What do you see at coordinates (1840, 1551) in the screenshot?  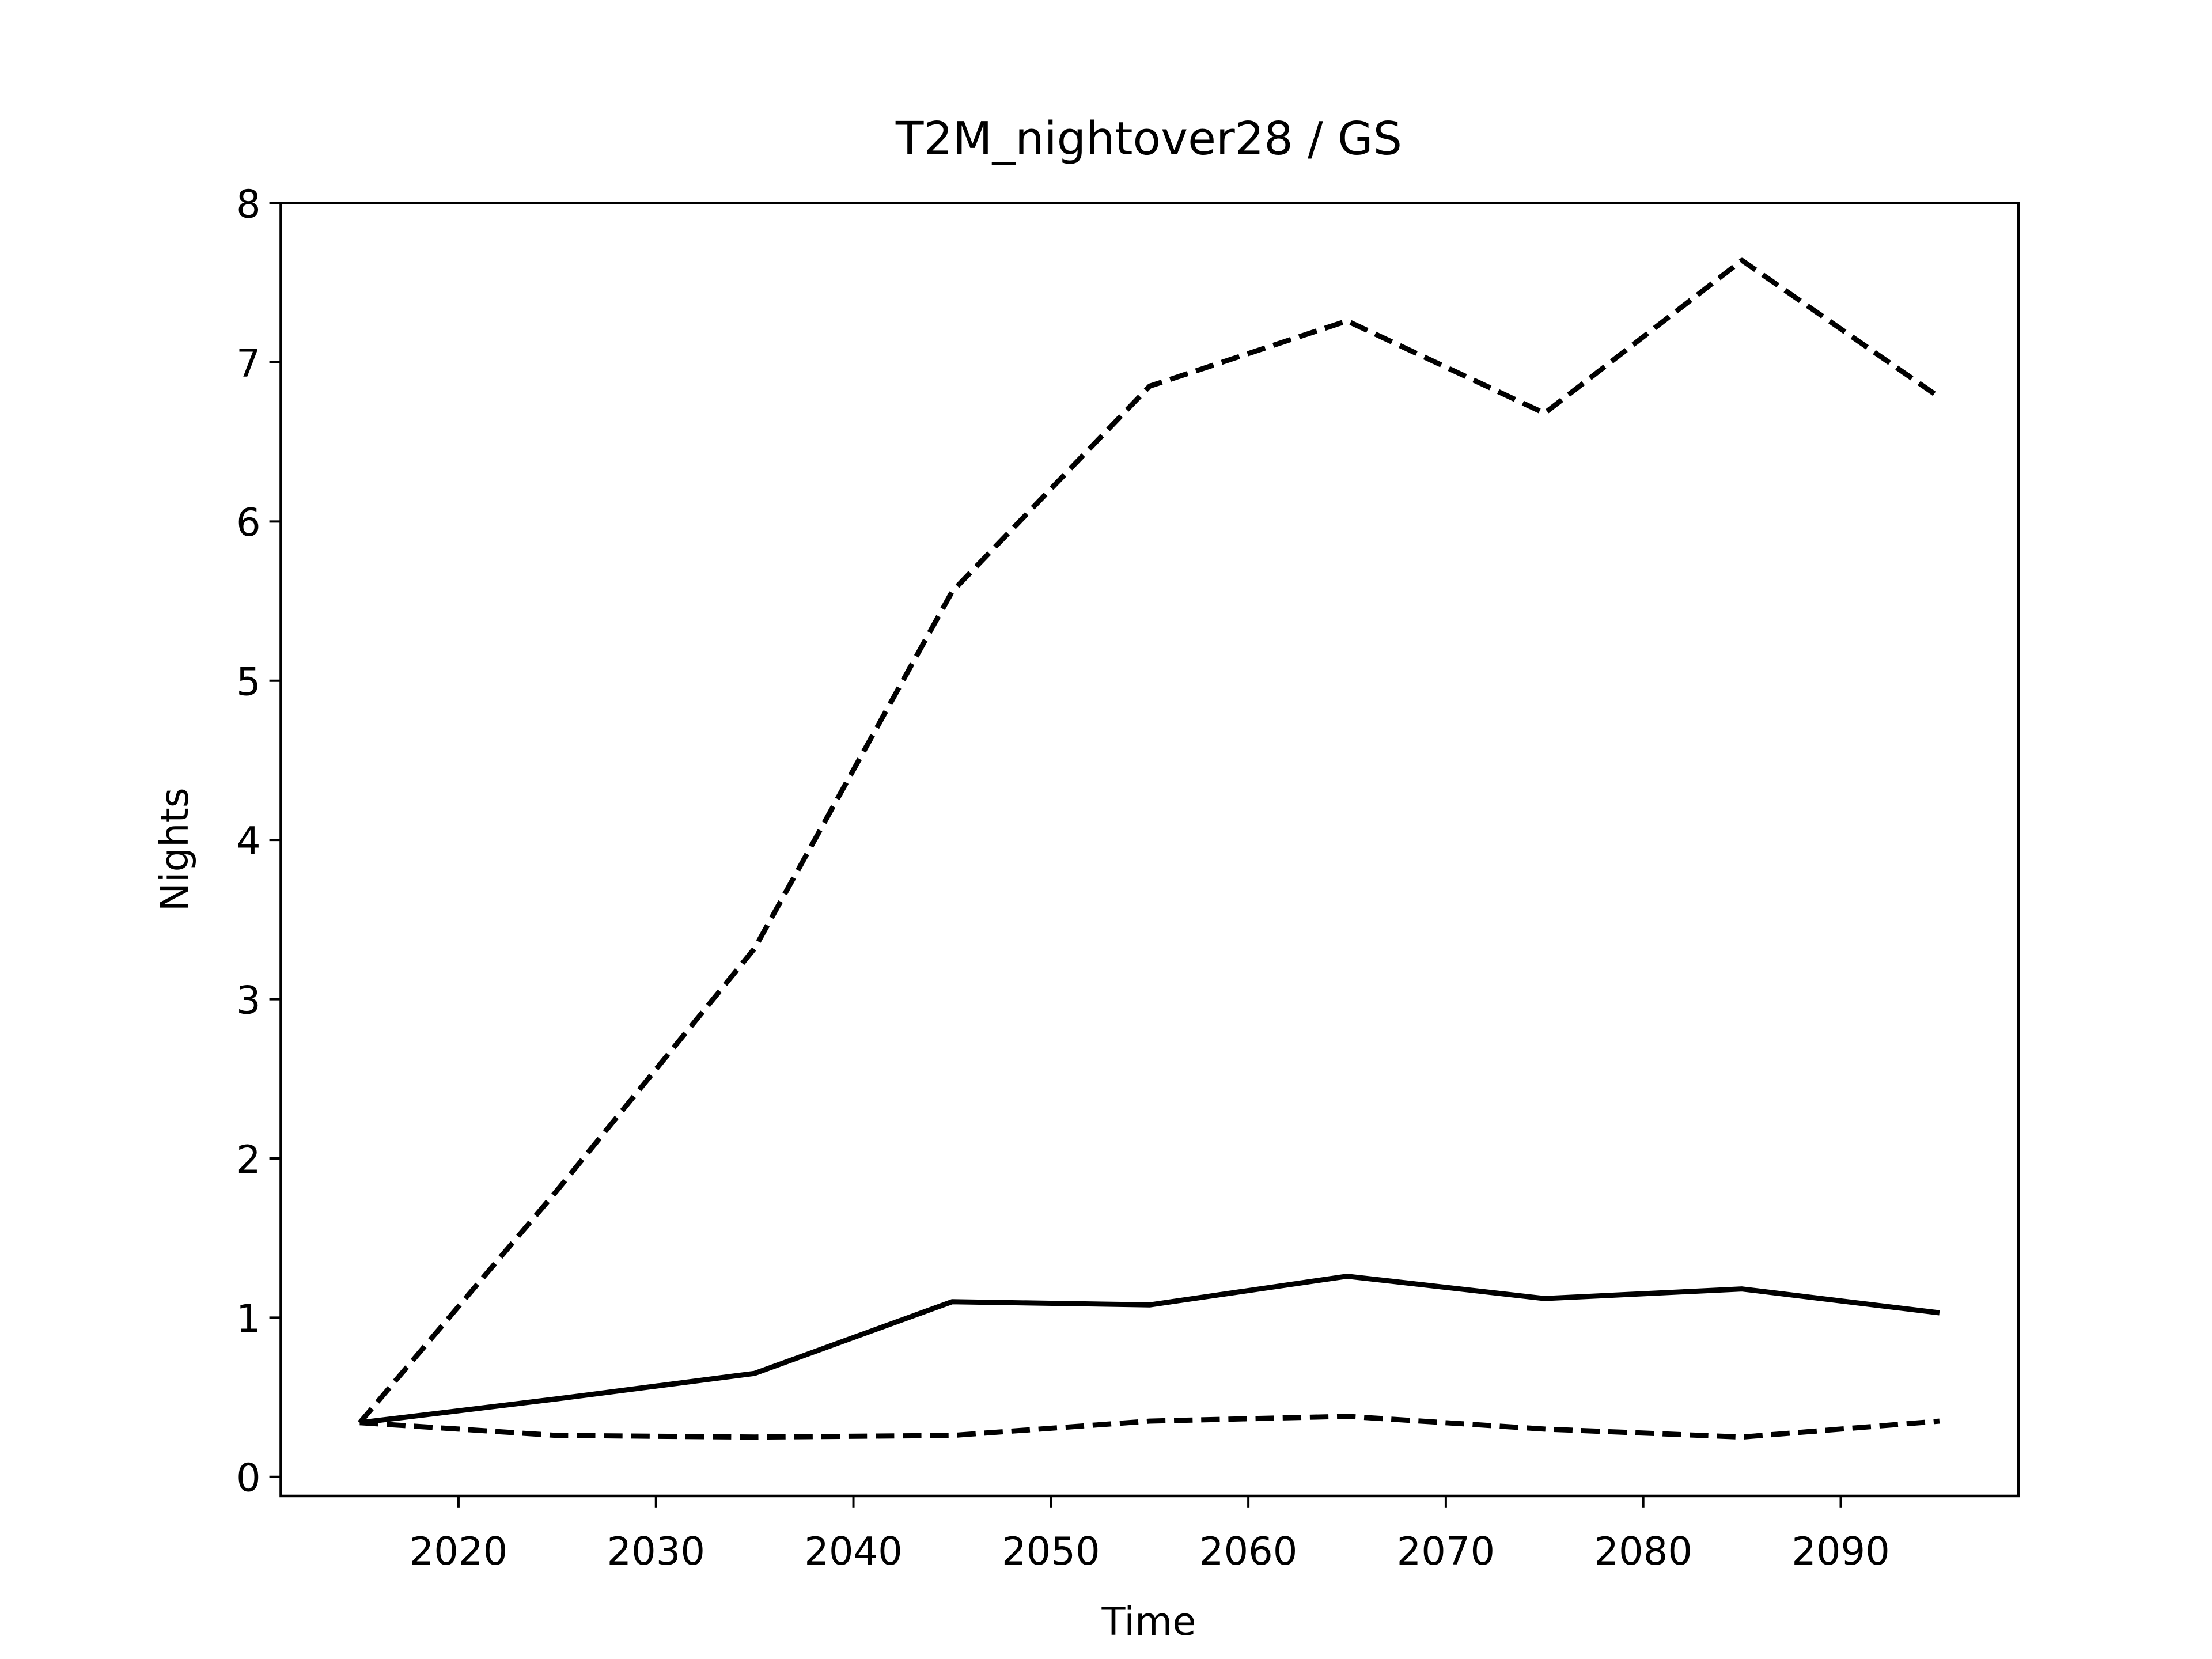 I see `x-tick-label: 2090` at bounding box center [1840, 1551].